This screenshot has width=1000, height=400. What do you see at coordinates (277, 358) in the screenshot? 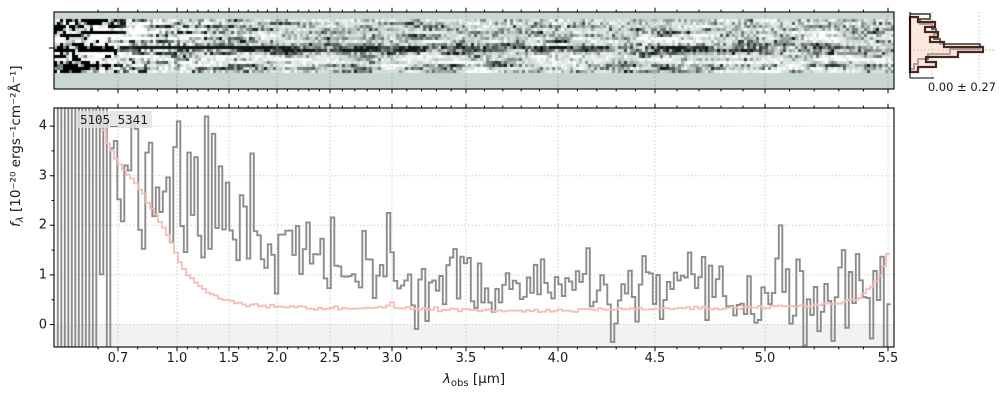
I see `x-tick-label: 2.0` at bounding box center [277, 358].